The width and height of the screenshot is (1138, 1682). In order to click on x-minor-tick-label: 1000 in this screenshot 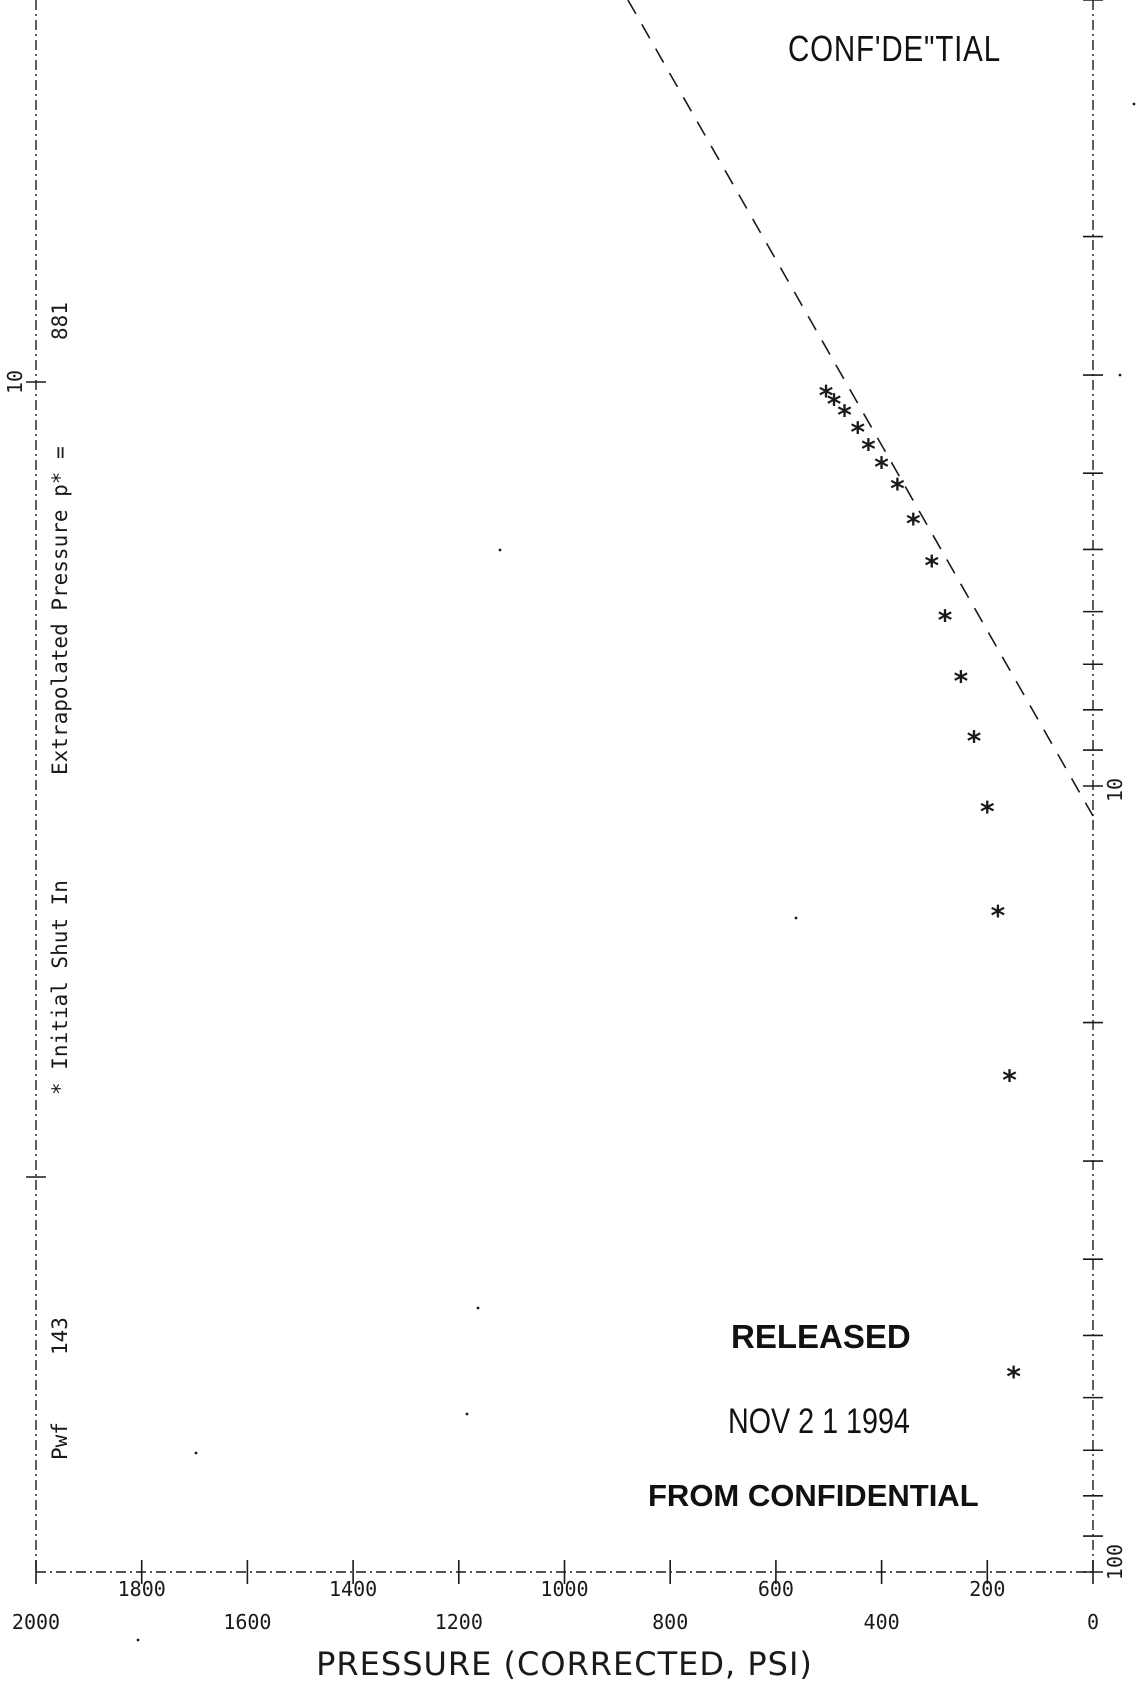, I will do `click(564, 1589)`.